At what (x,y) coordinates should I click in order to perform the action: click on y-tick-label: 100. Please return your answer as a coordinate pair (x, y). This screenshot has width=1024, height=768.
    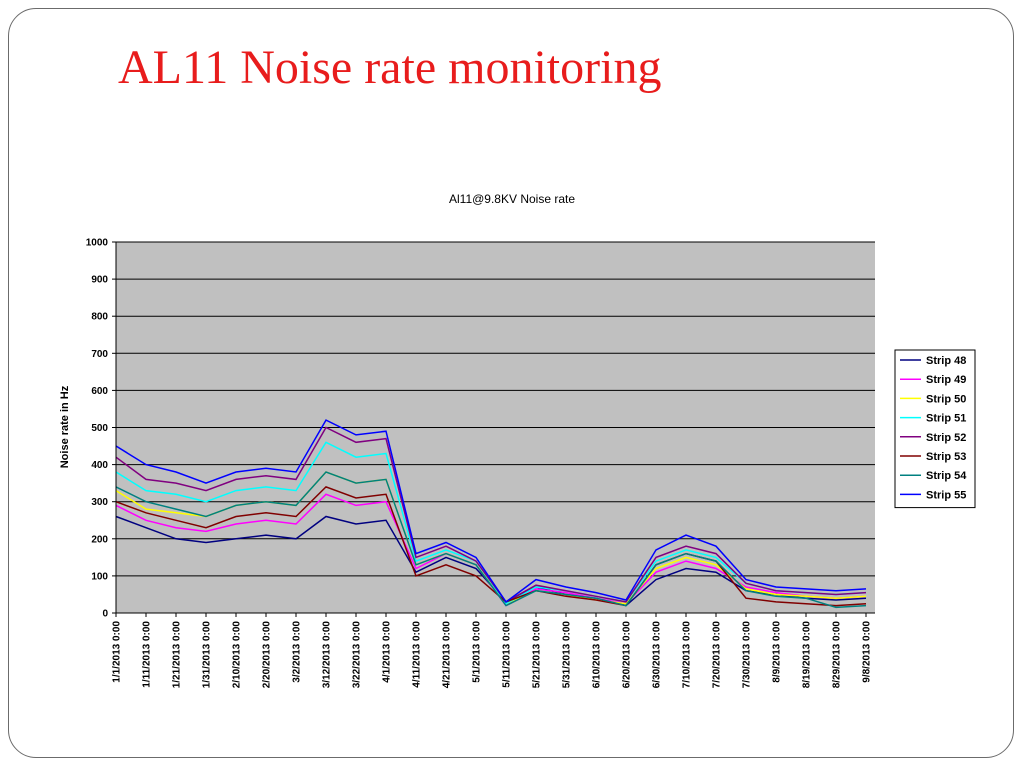
    Looking at the image, I should click on (99, 576).